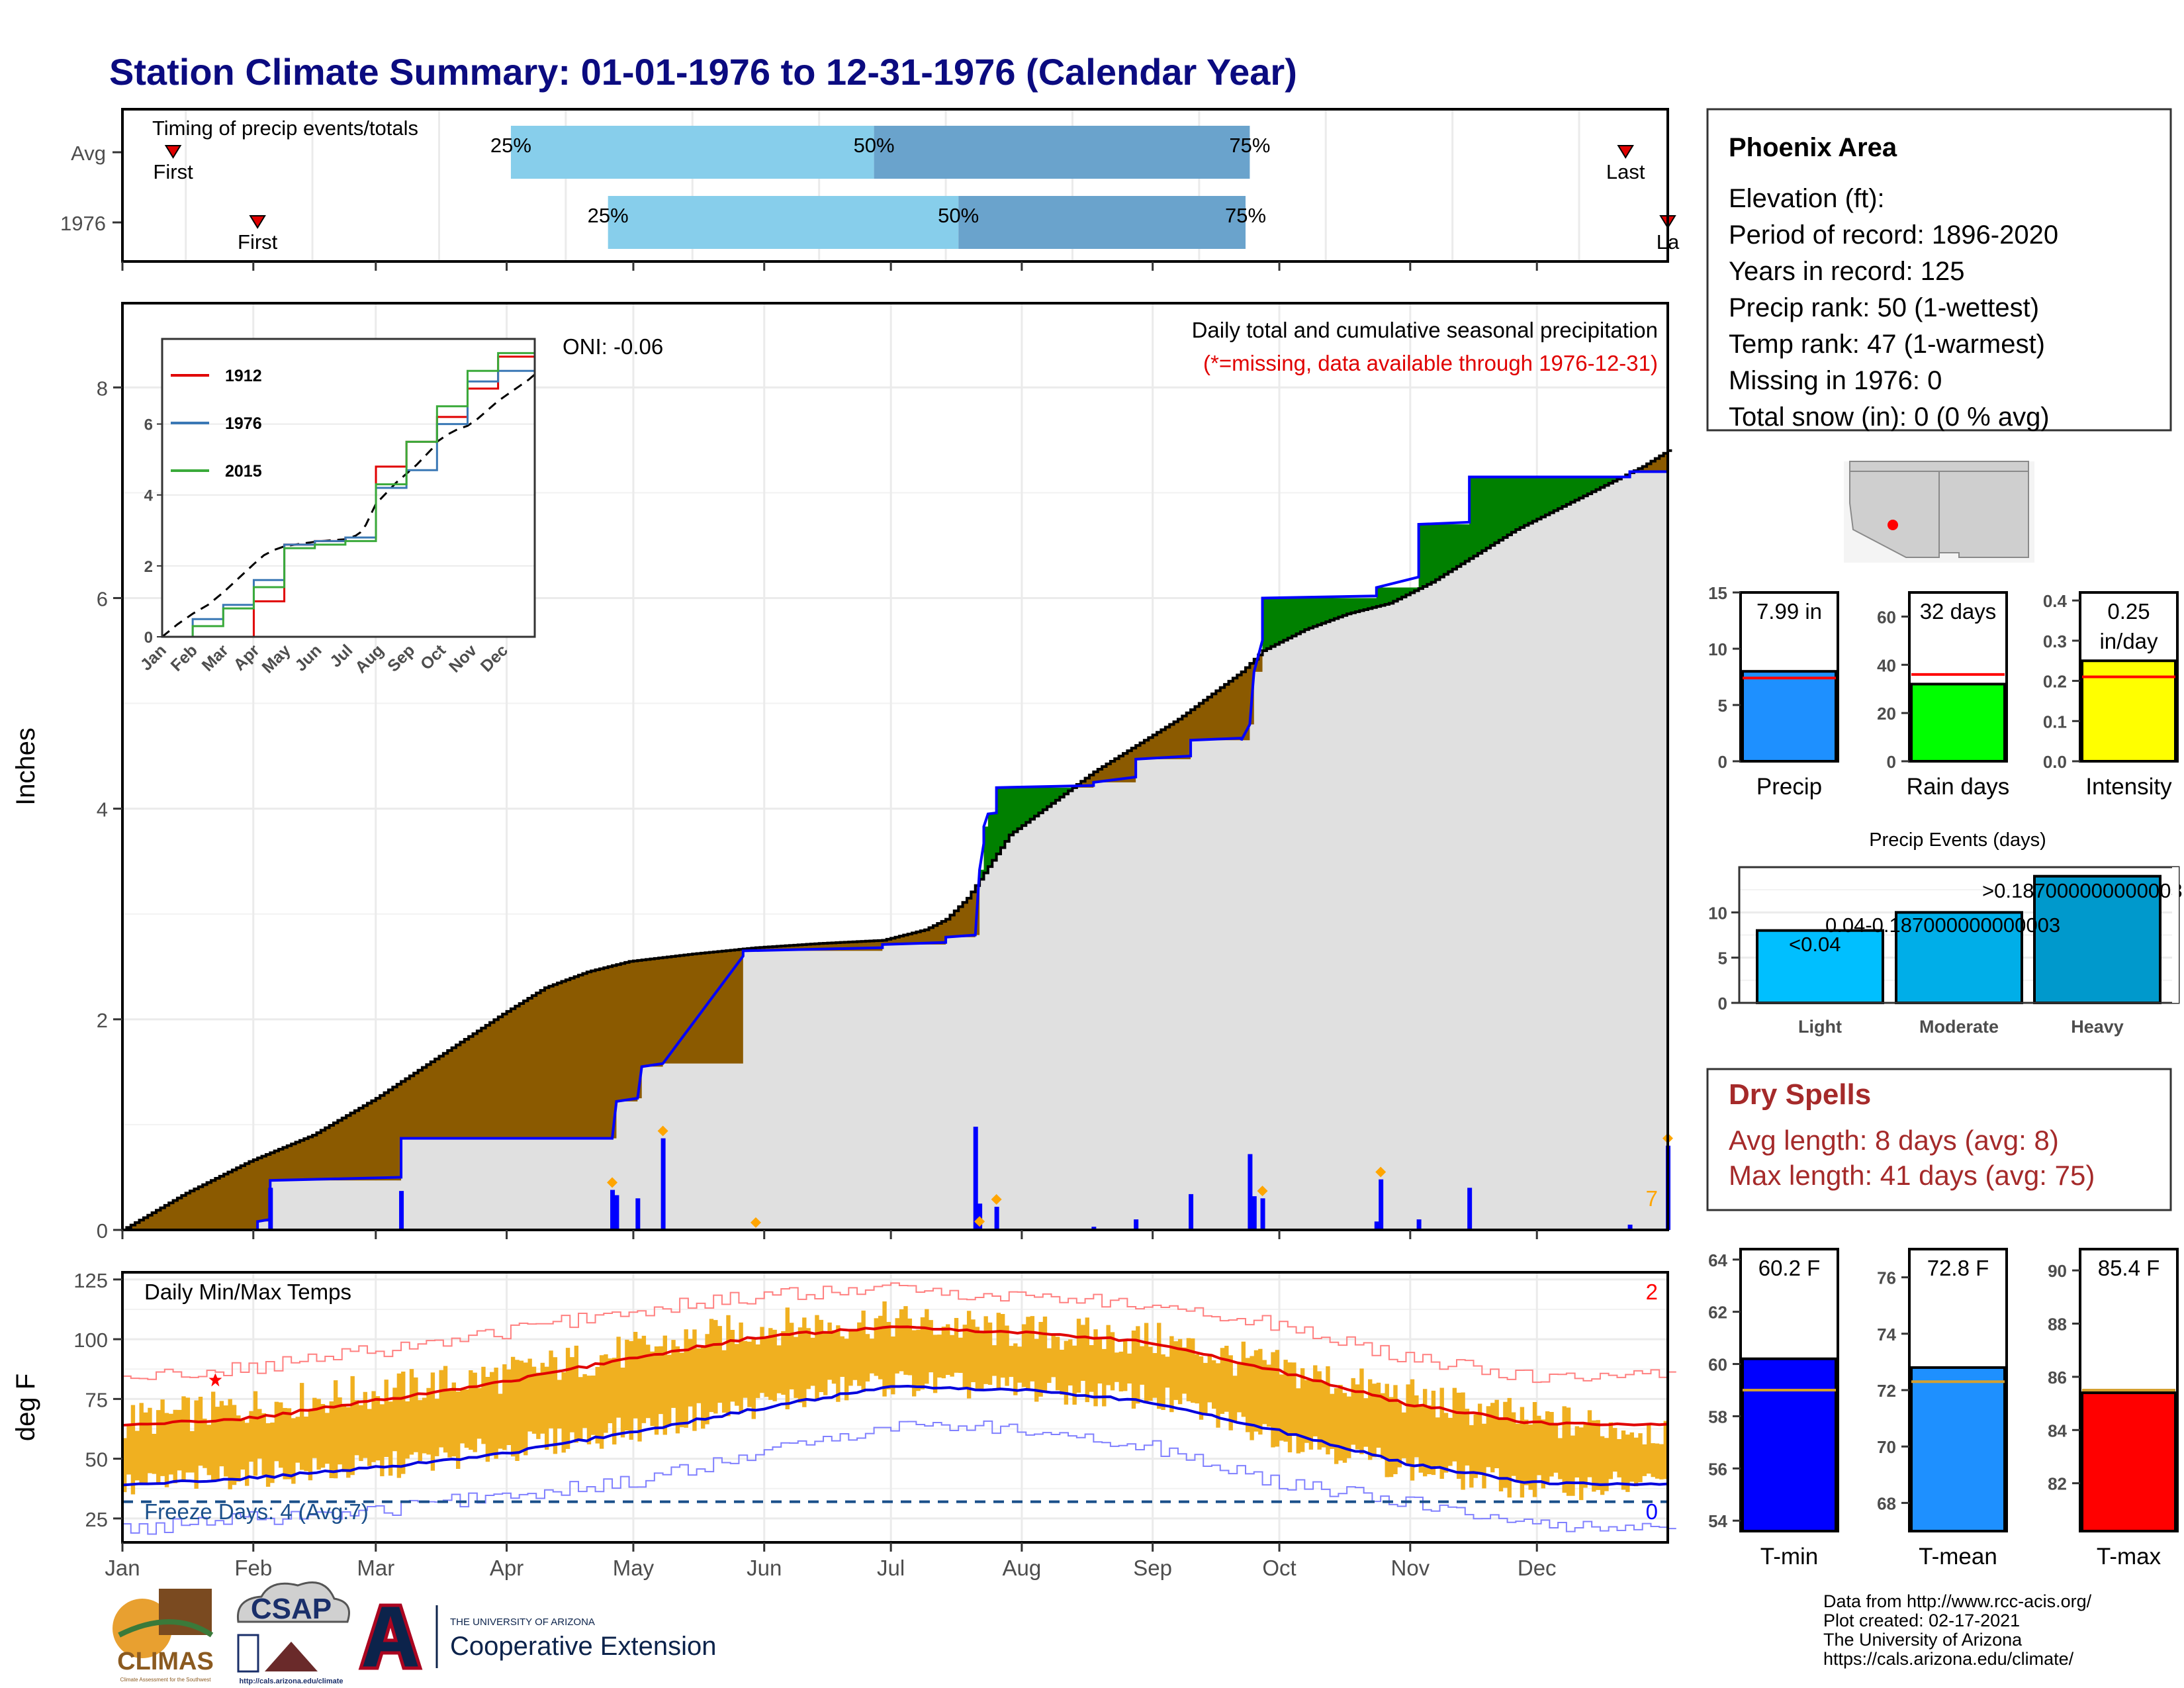  I want to click on mini-value-label: 7.99 in, so click(1789, 611).